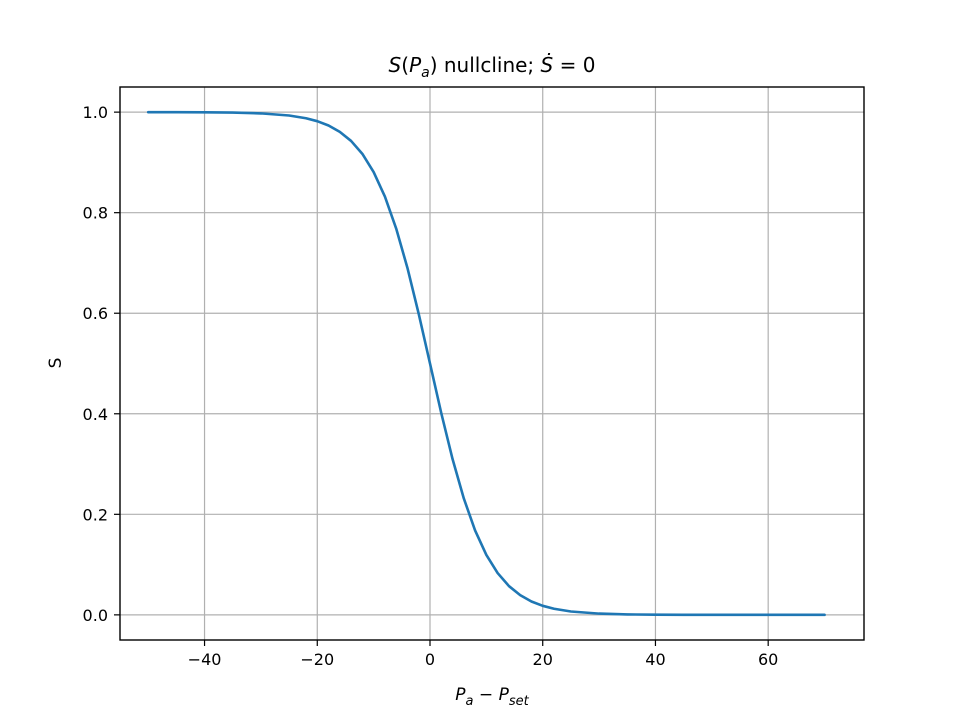 The width and height of the screenshot is (960, 725). What do you see at coordinates (543, 659) in the screenshot?
I see `x-tick-label: 20` at bounding box center [543, 659].